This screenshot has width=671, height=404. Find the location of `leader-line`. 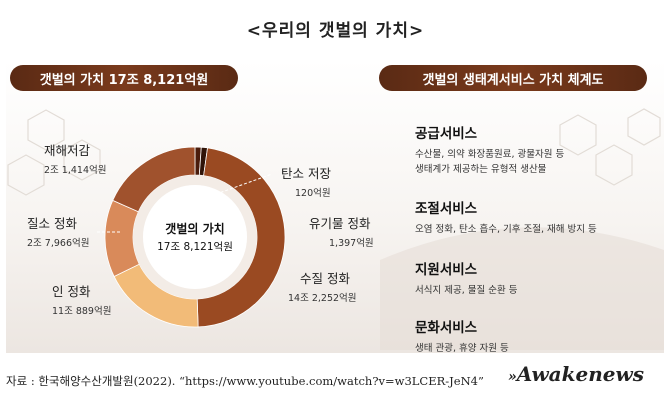

leader-line is located at coordinates (234, 187).